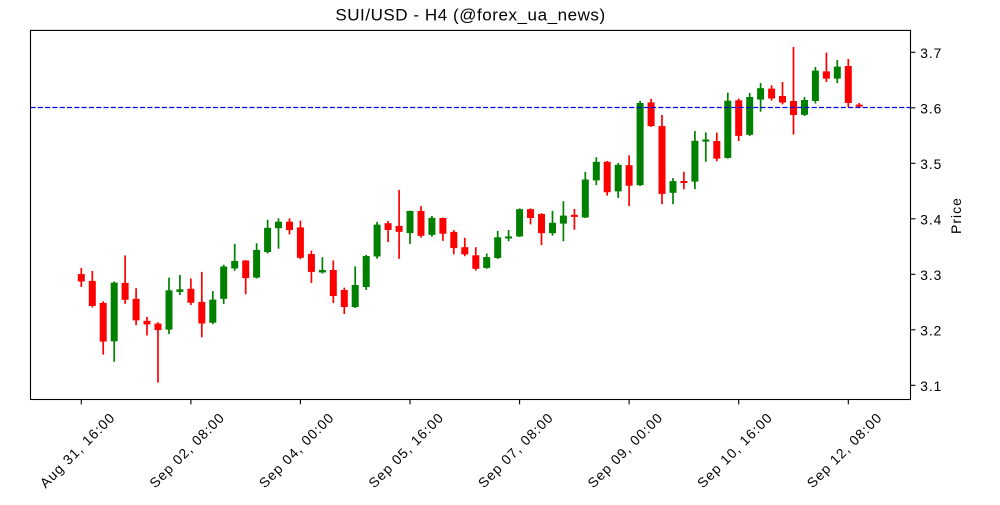 This screenshot has height=505, width=1000. I want to click on svg-text: 3.7, so click(931, 53).